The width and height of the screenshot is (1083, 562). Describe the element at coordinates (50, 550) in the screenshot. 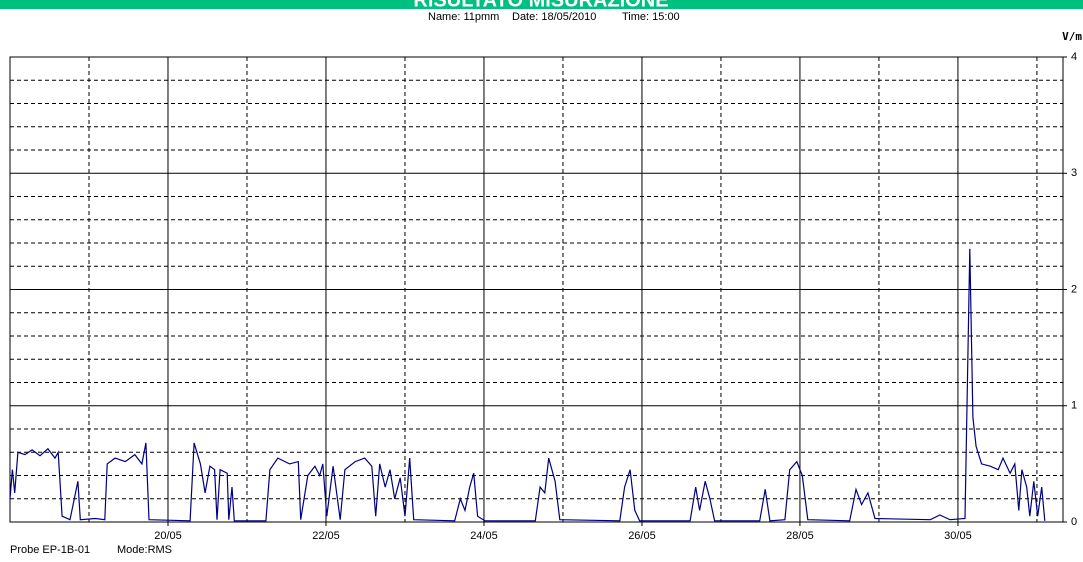

I see `footer-probe: Probe EP-1B-01` at that location.